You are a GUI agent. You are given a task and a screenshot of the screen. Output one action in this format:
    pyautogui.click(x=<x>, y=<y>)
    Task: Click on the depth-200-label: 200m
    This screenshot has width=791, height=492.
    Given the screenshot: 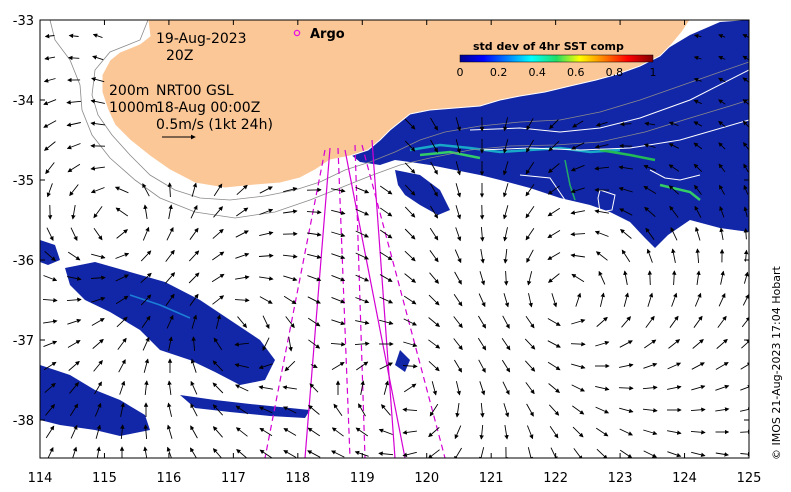 What is the action you would take?
    pyautogui.click(x=129, y=91)
    